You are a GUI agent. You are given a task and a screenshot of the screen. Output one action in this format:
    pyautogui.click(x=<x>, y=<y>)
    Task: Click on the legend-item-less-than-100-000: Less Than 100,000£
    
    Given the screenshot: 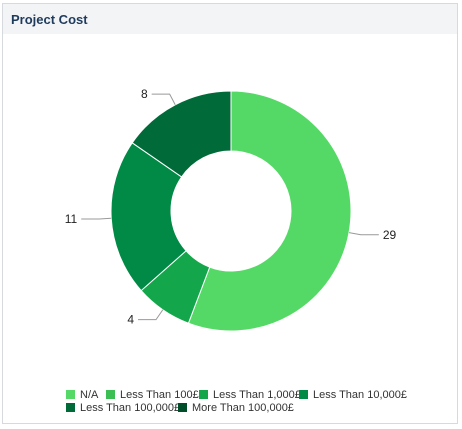 What is the action you would take?
    pyautogui.click(x=123, y=408)
    